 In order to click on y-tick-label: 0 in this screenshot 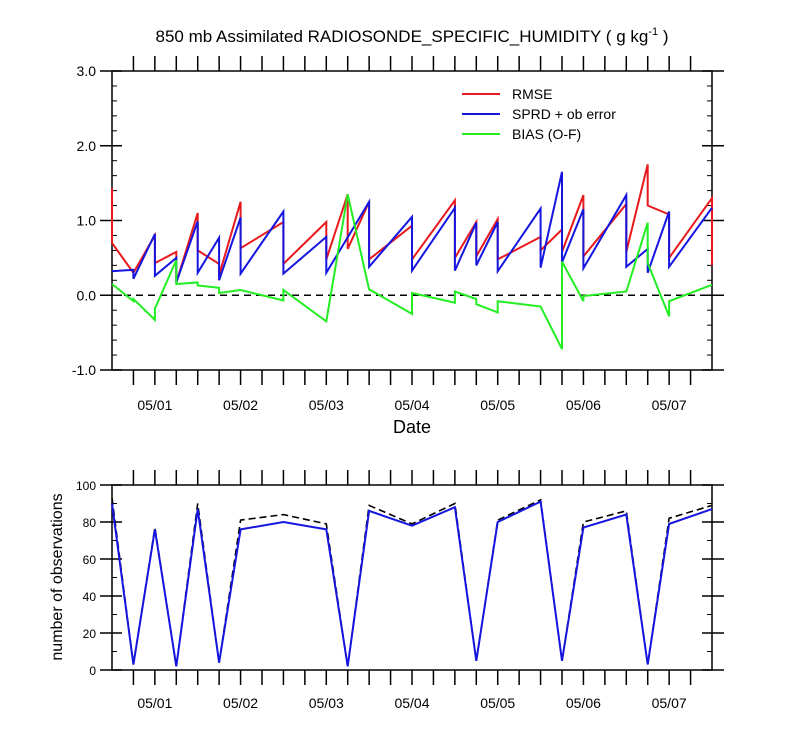, I will do `click(92, 671)`.